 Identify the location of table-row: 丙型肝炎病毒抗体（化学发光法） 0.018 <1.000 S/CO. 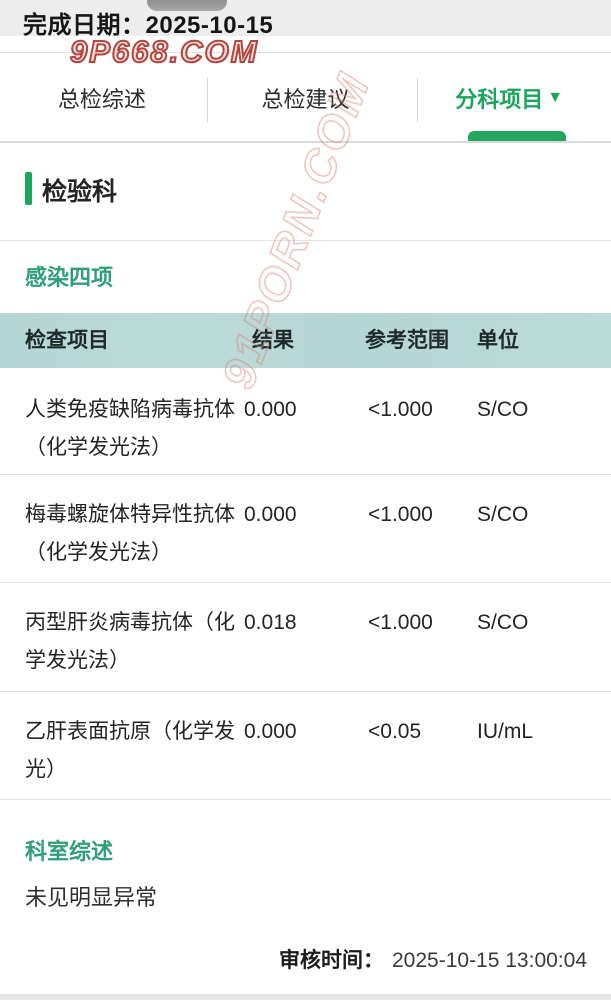
(305, 637).